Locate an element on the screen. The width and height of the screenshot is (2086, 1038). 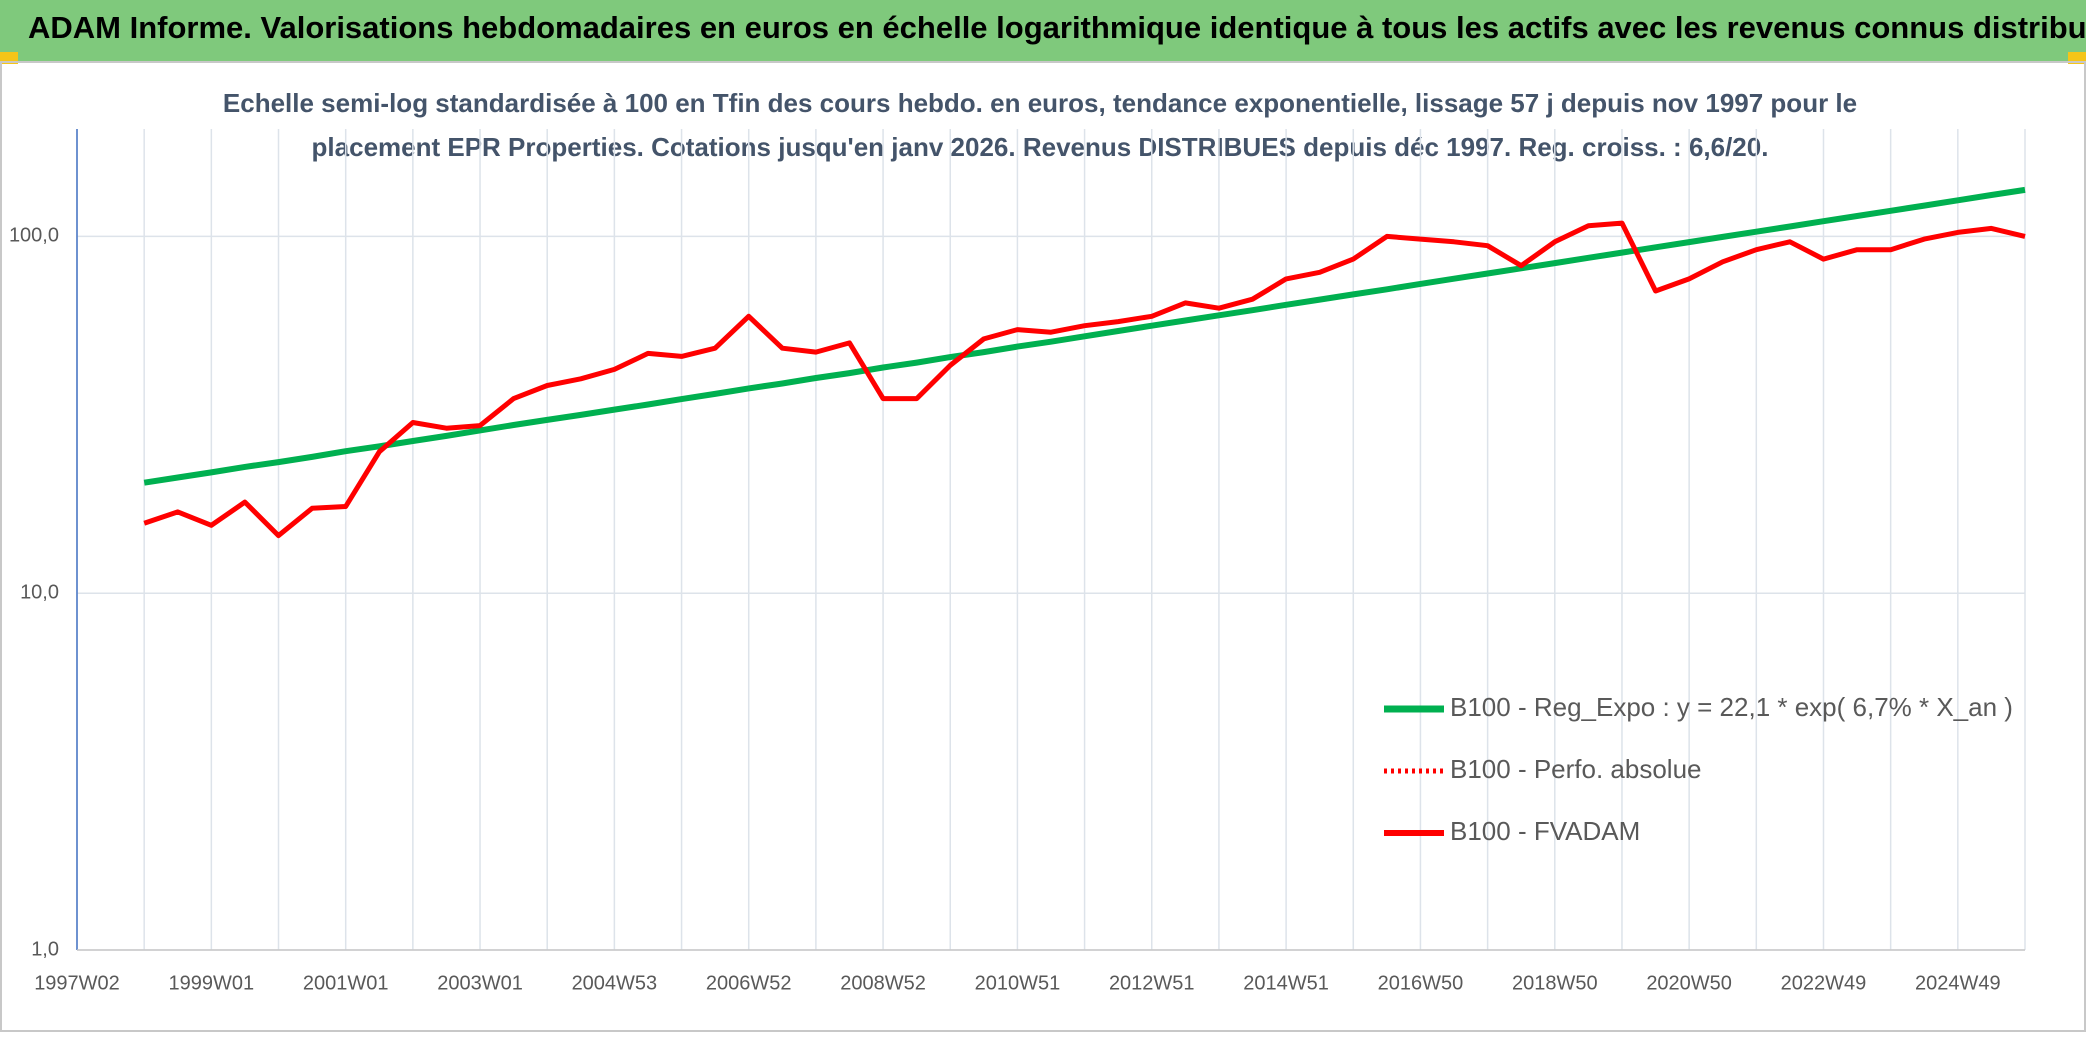
x-tick-label: 1999W01 is located at coordinates (212, 983).